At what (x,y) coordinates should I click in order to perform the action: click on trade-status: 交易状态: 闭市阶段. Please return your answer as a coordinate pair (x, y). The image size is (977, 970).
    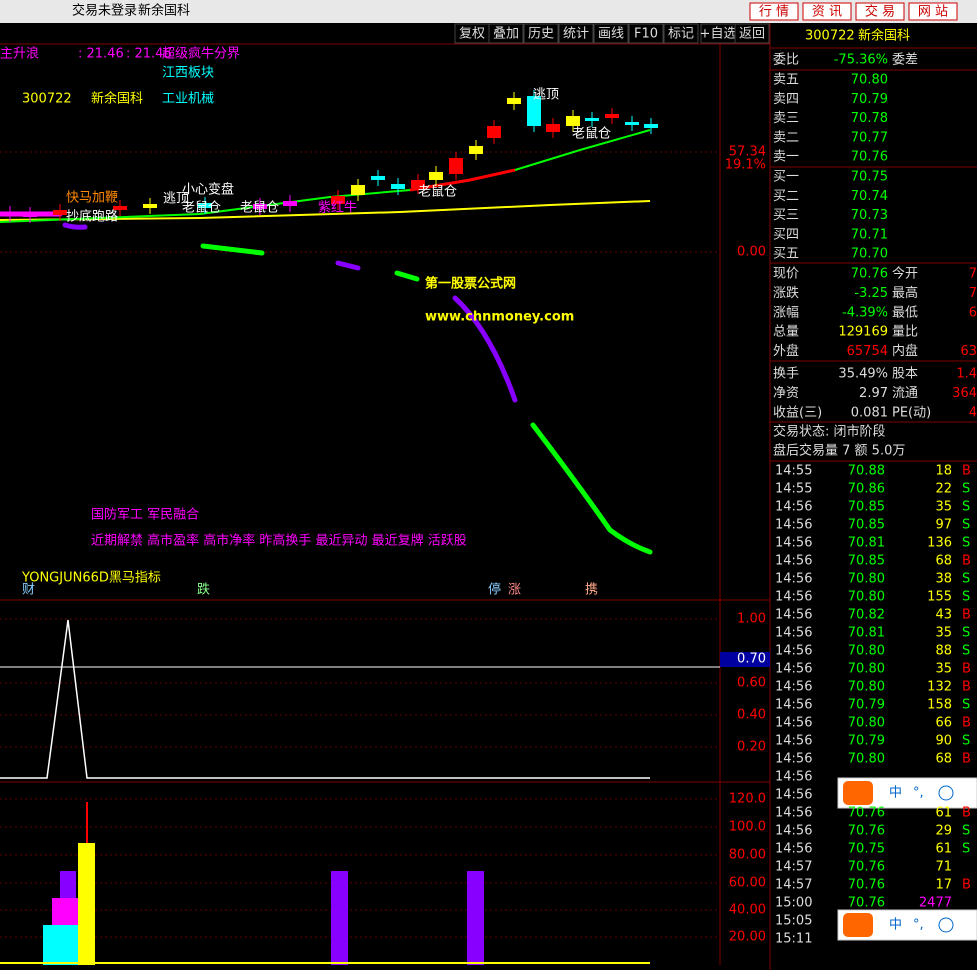
    Looking at the image, I should click on (829, 432).